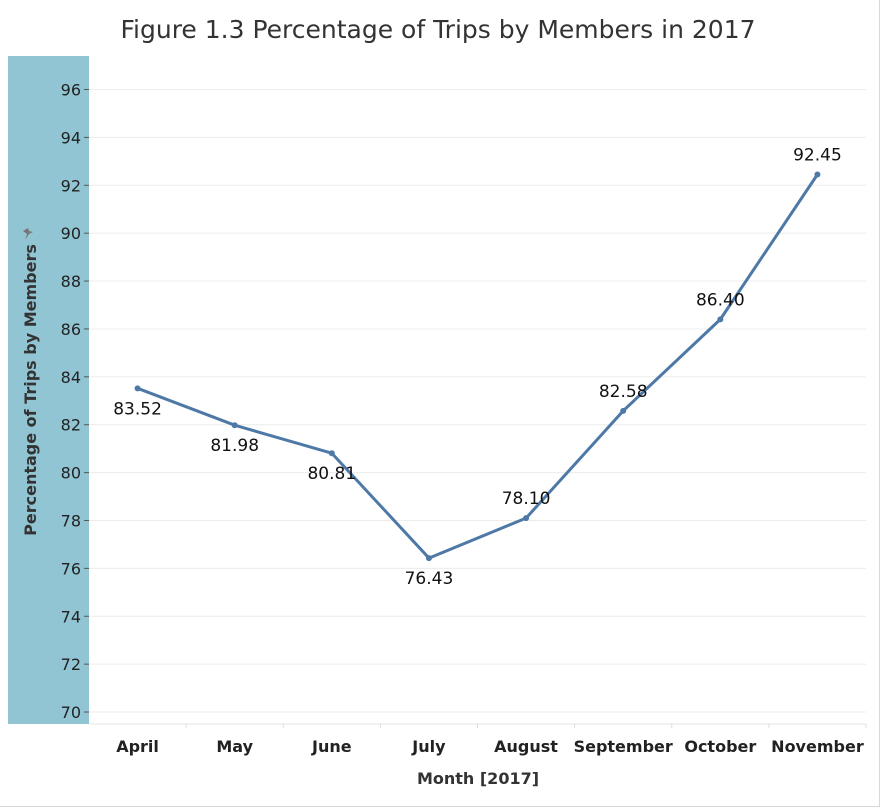  What do you see at coordinates (71, 520) in the screenshot?
I see `y-tick-label: 78` at bounding box center [71, 520].